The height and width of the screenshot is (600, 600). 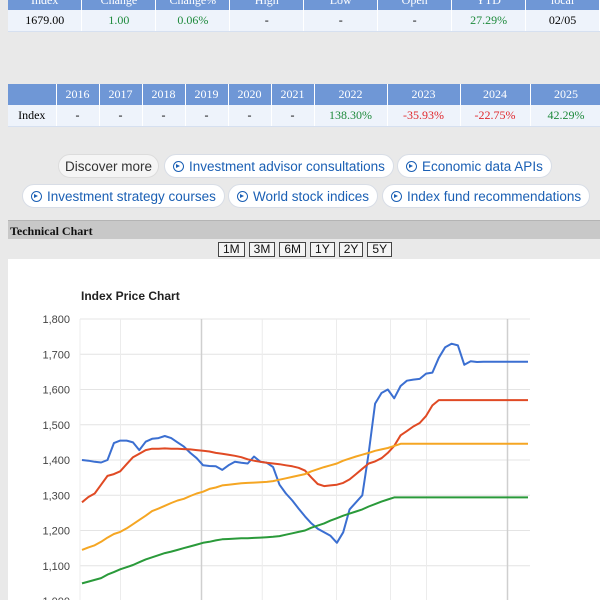 What do you see at coordinates (341, 21) in the screenshot?
I see `low-value: -` at bounding box center [341, 21].